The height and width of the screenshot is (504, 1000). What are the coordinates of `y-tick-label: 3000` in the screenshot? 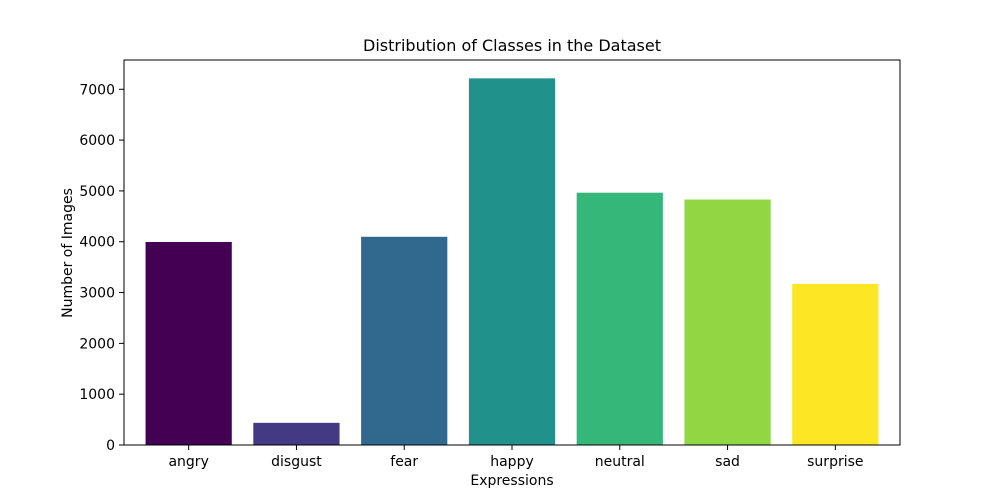 It's located at (97, 294).